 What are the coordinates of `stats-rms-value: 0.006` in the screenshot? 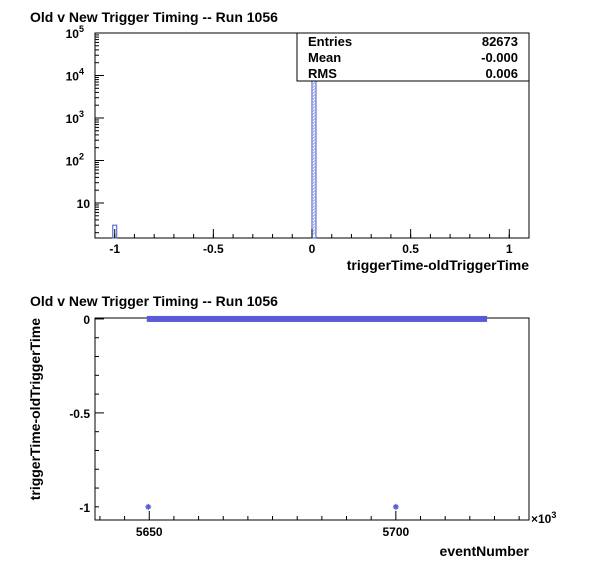 It's located at (501, 73).